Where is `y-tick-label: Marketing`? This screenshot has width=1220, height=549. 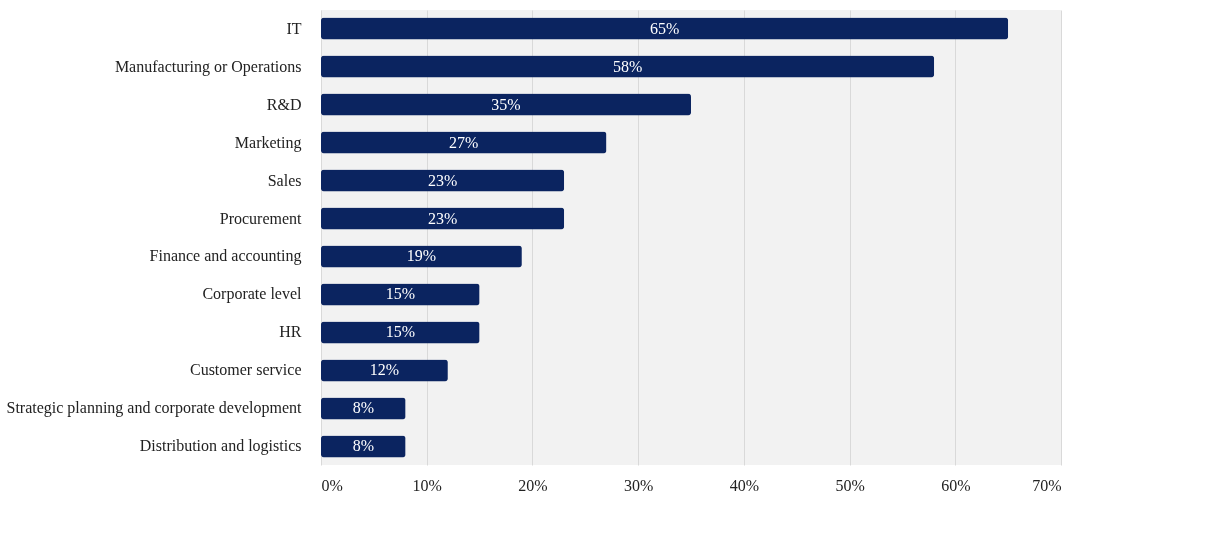
y-tick-label: Marketing is located at coordinates (268, 142).